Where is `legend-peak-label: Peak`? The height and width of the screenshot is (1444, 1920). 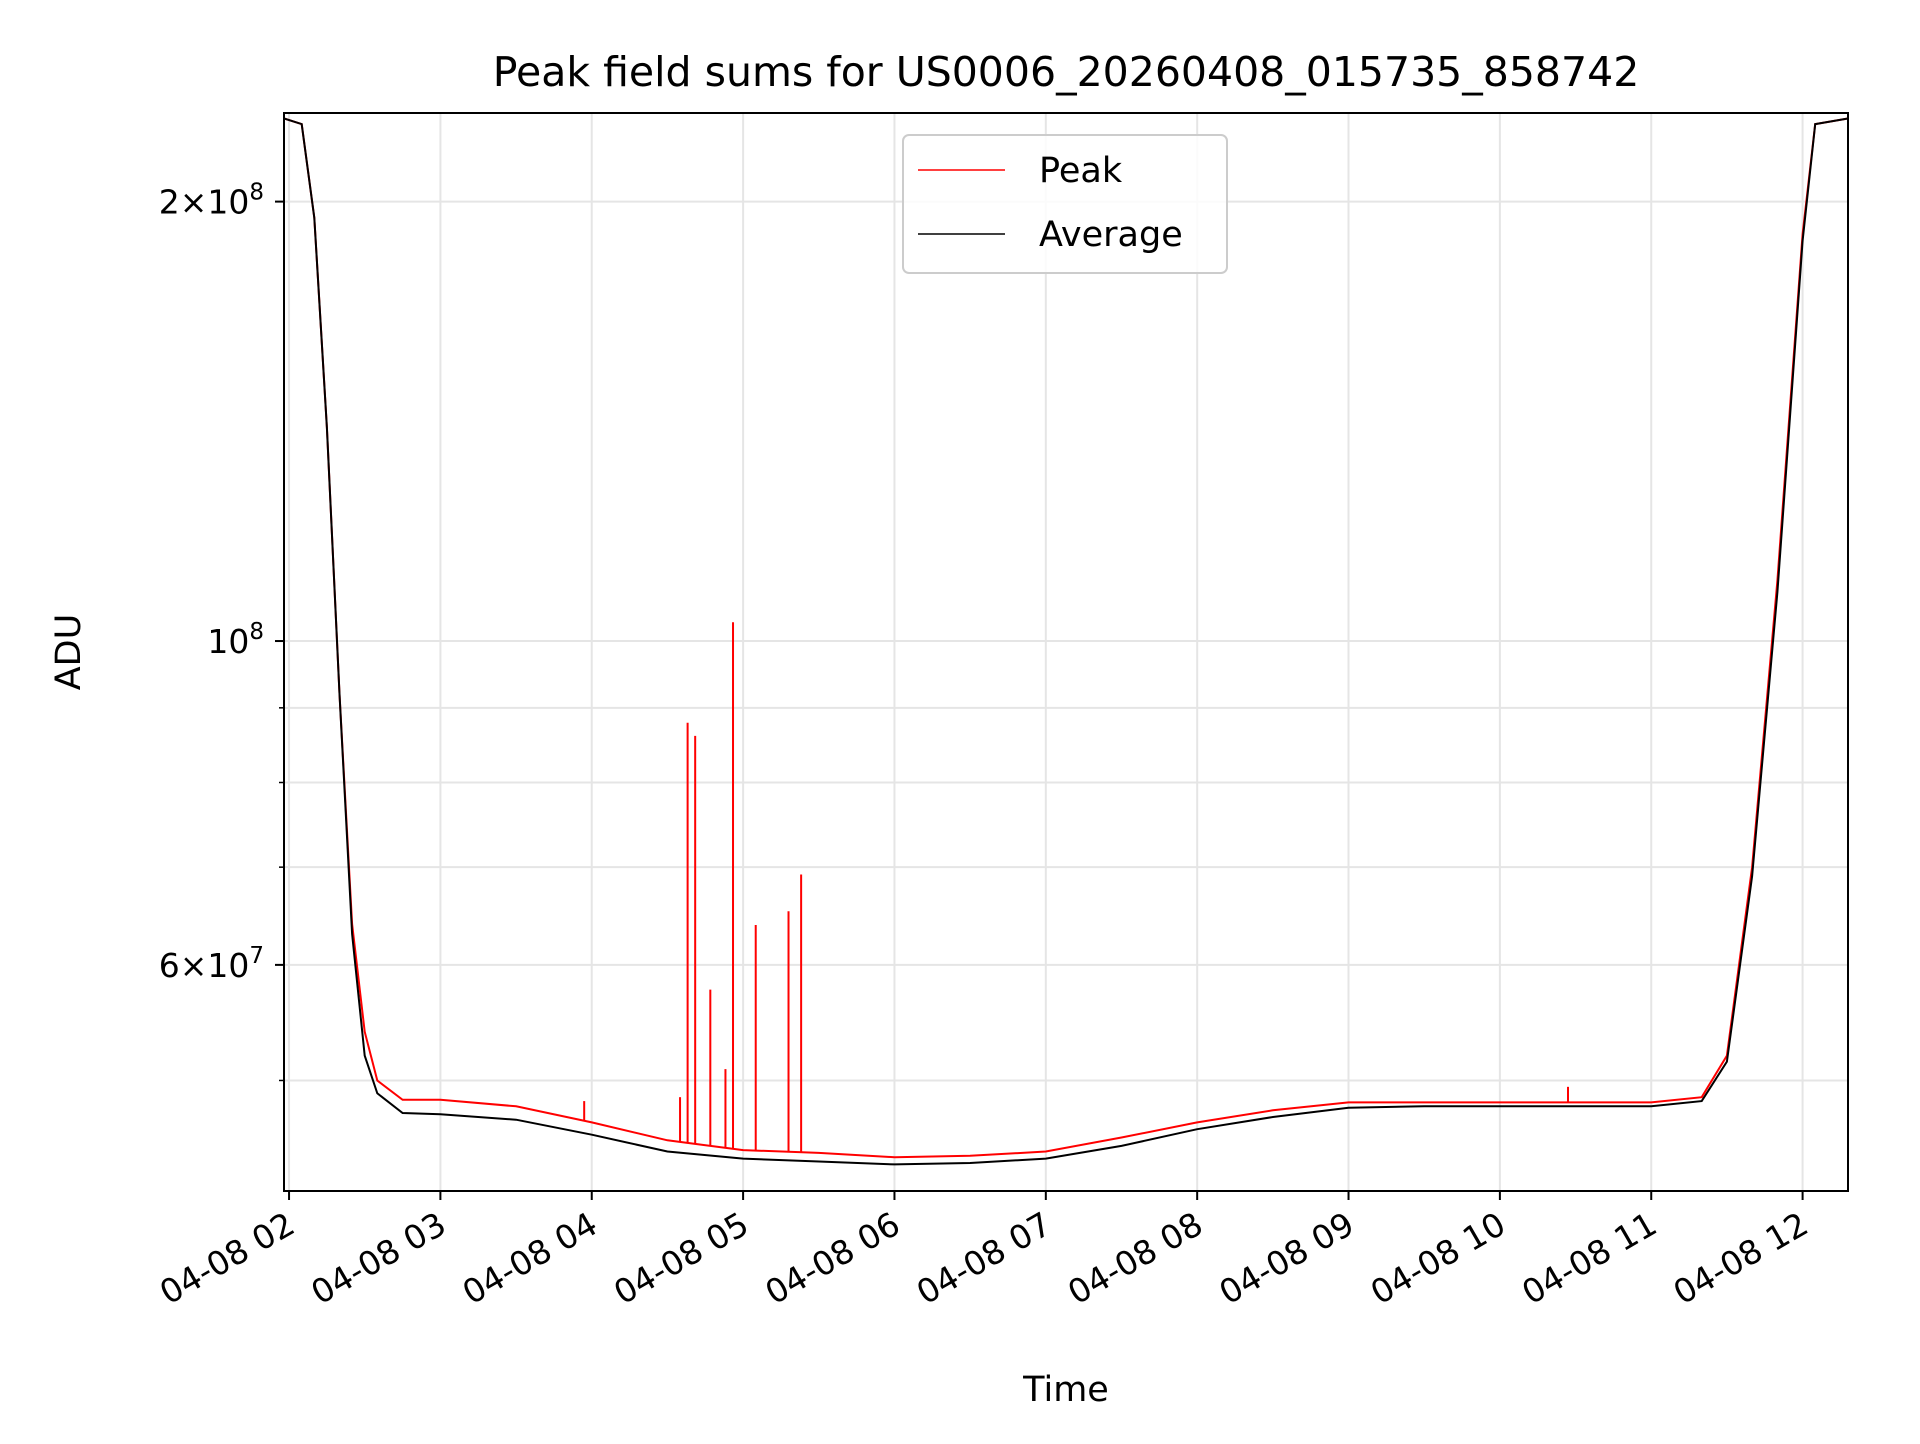
legend-peak-label: Peak is located at coordinates (1081, 171).